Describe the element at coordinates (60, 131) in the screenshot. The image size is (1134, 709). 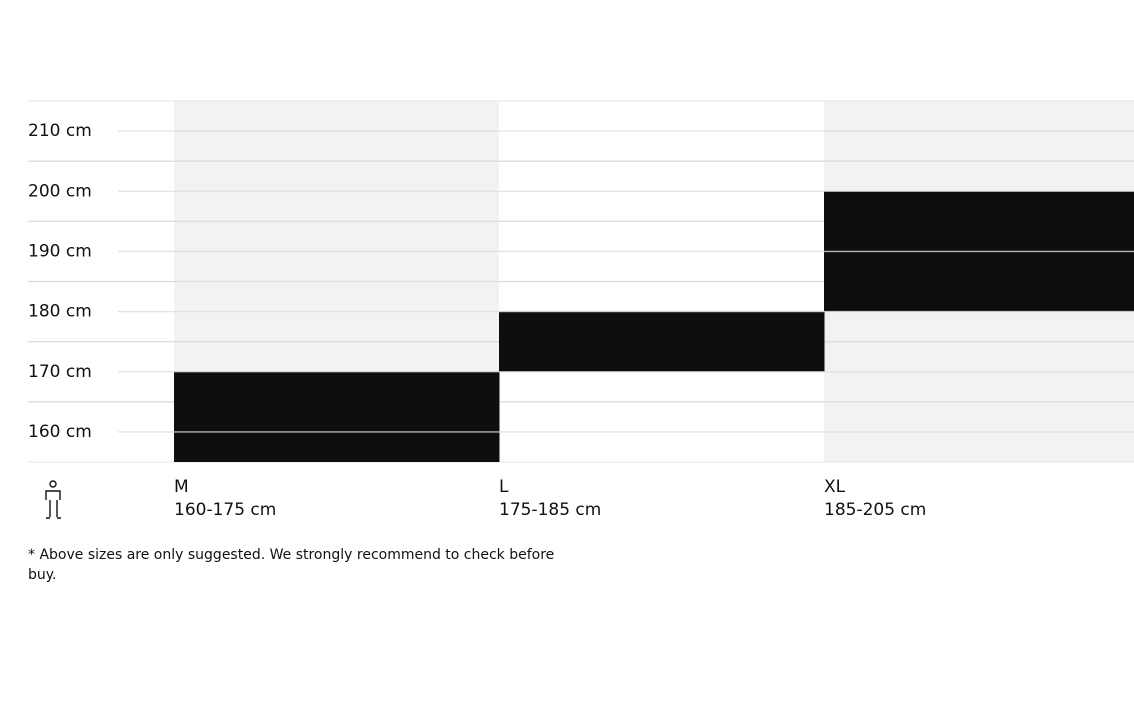
I see `y-tick-label: 210 cm` at that location.